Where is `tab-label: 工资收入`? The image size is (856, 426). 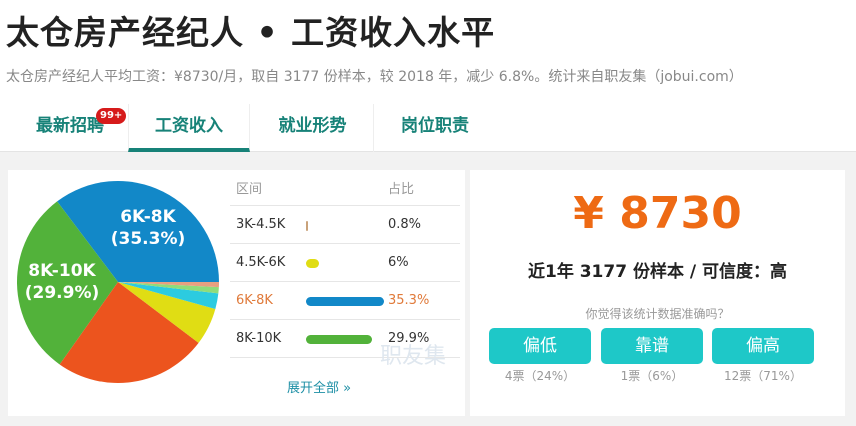
tab-label: 工资收入 is located at coordinates (189, 126).